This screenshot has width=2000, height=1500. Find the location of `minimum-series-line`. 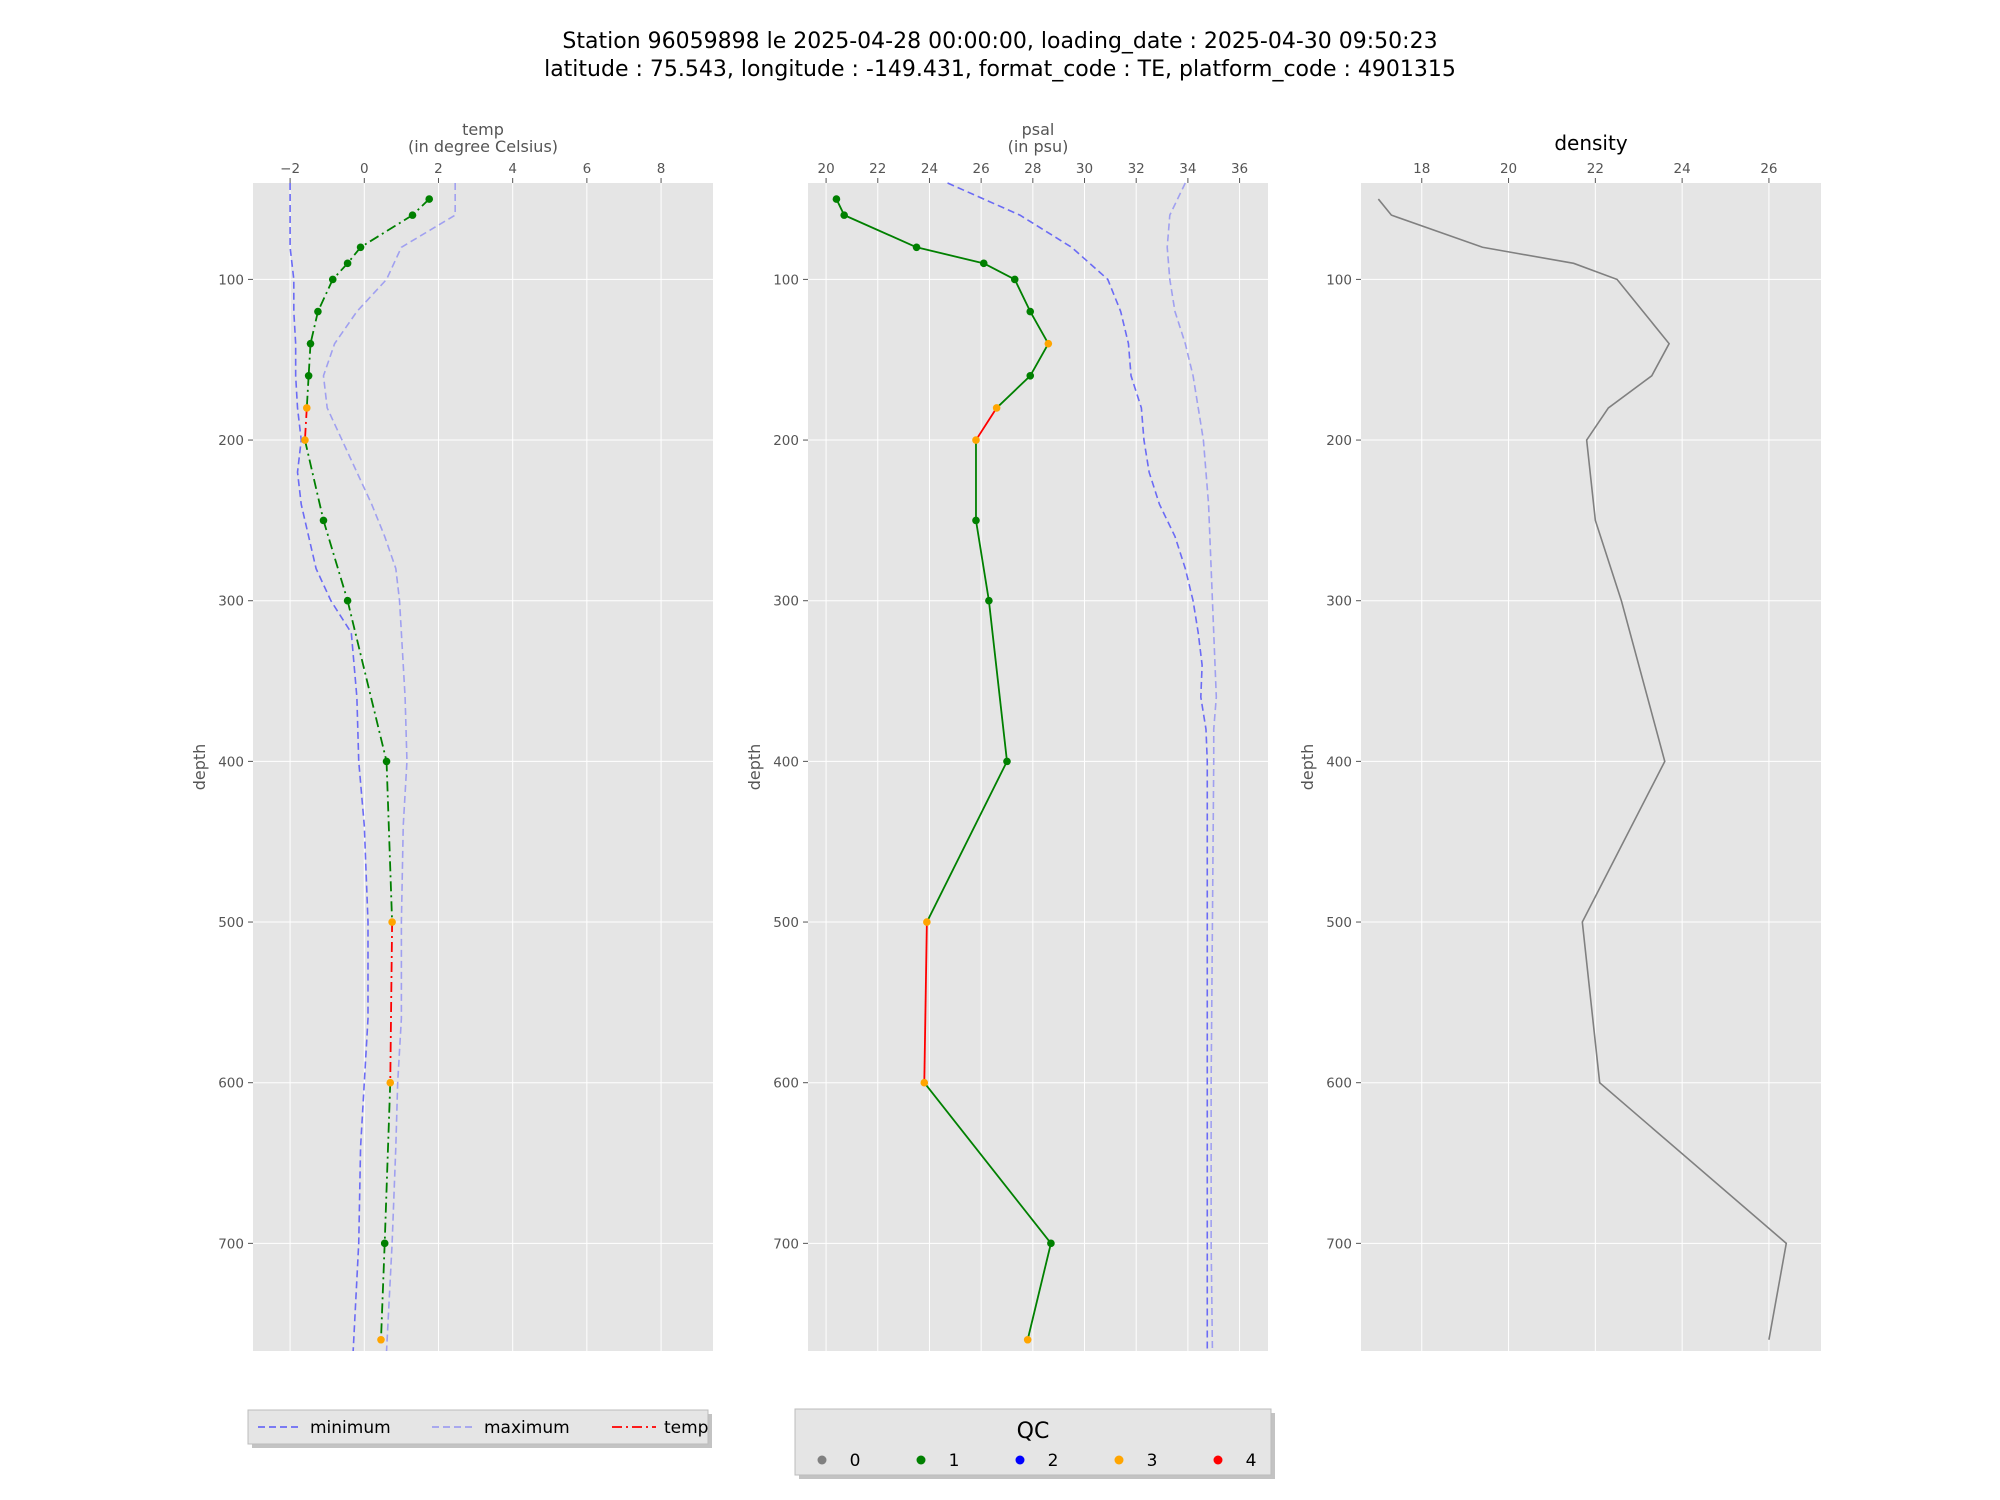

minimum-series-line is located at coordinates (329, 767).